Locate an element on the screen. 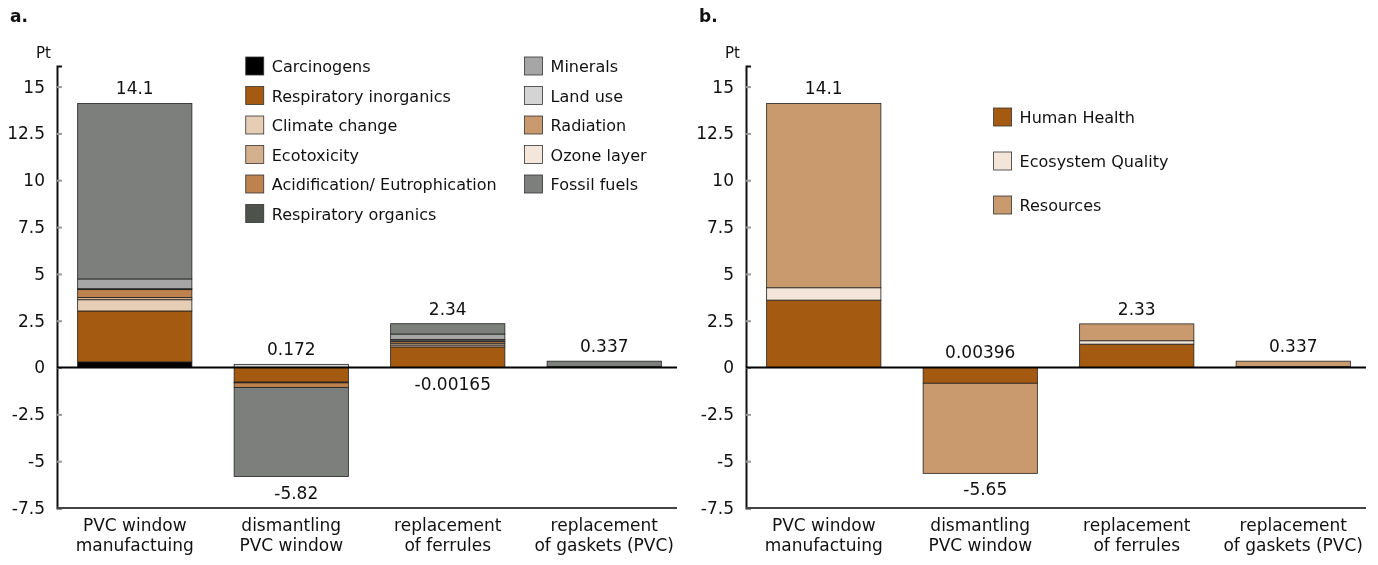 The image size is (1378, 565). legend-label: Carcinogens is located at coordinates (321, 66).